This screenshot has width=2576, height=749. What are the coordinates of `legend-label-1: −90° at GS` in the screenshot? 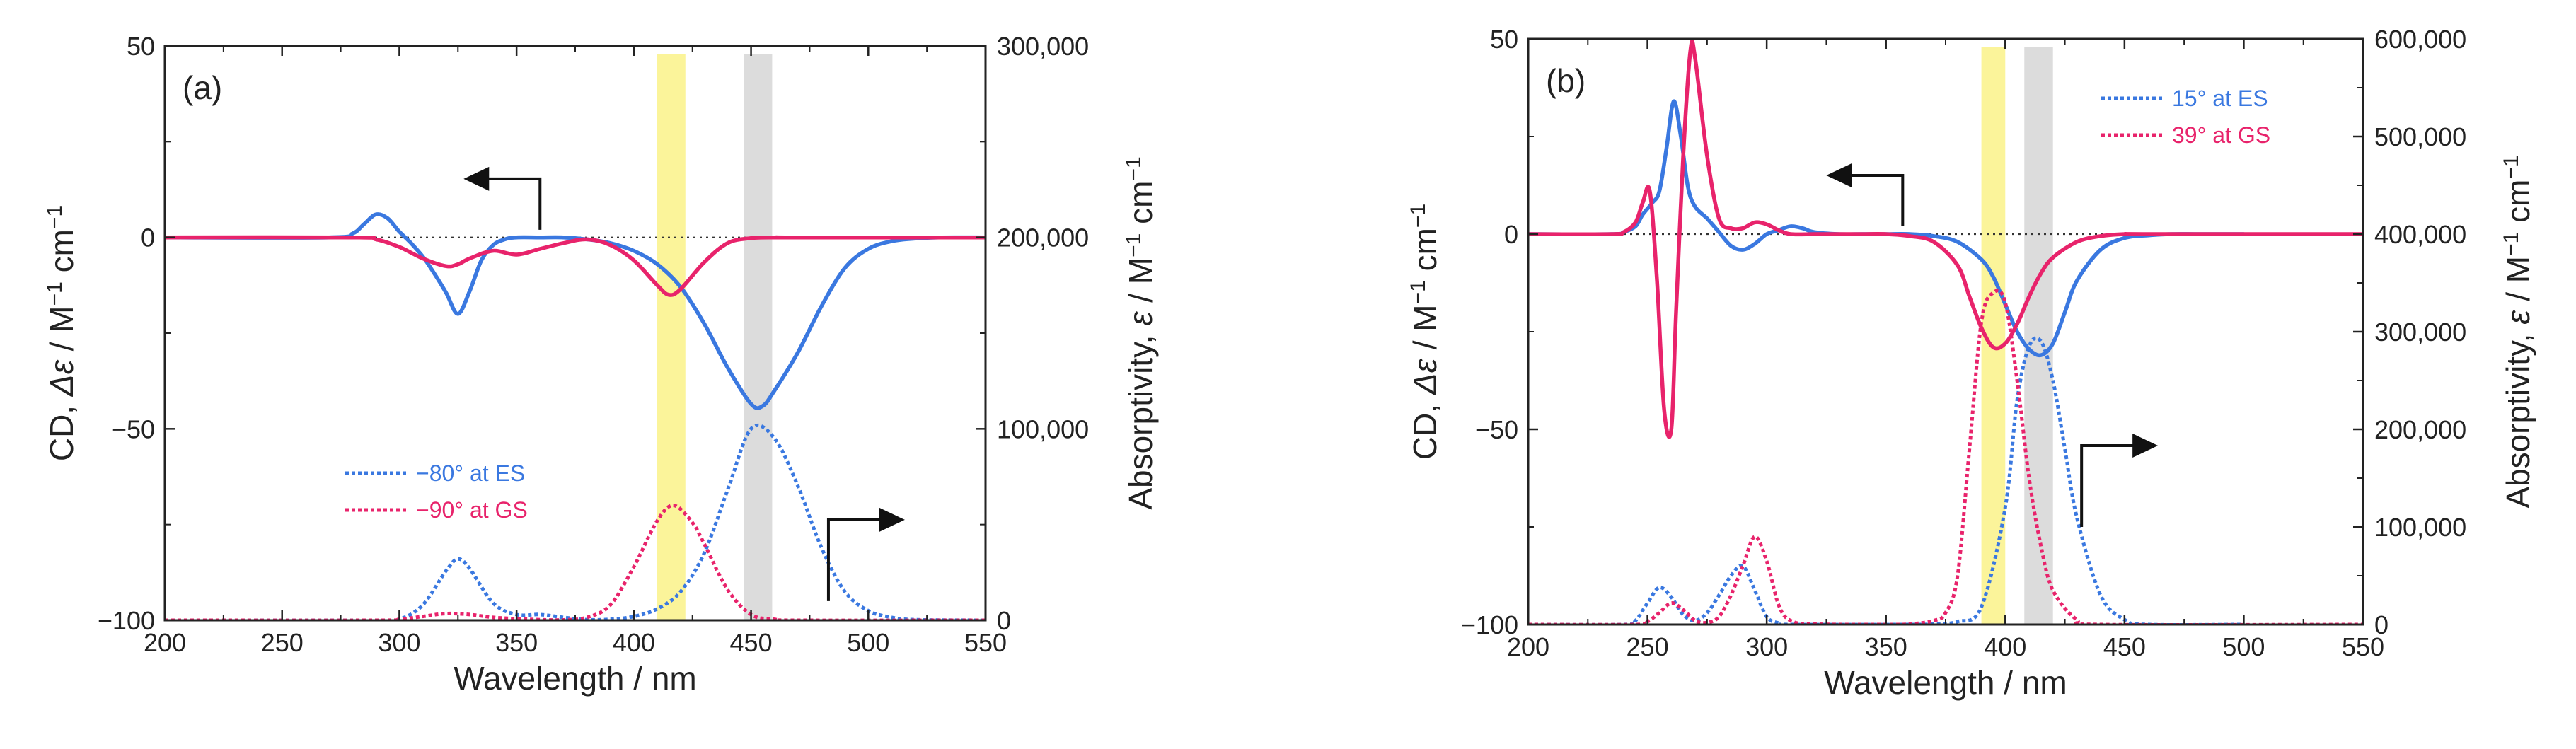 It's located at (472, 510).